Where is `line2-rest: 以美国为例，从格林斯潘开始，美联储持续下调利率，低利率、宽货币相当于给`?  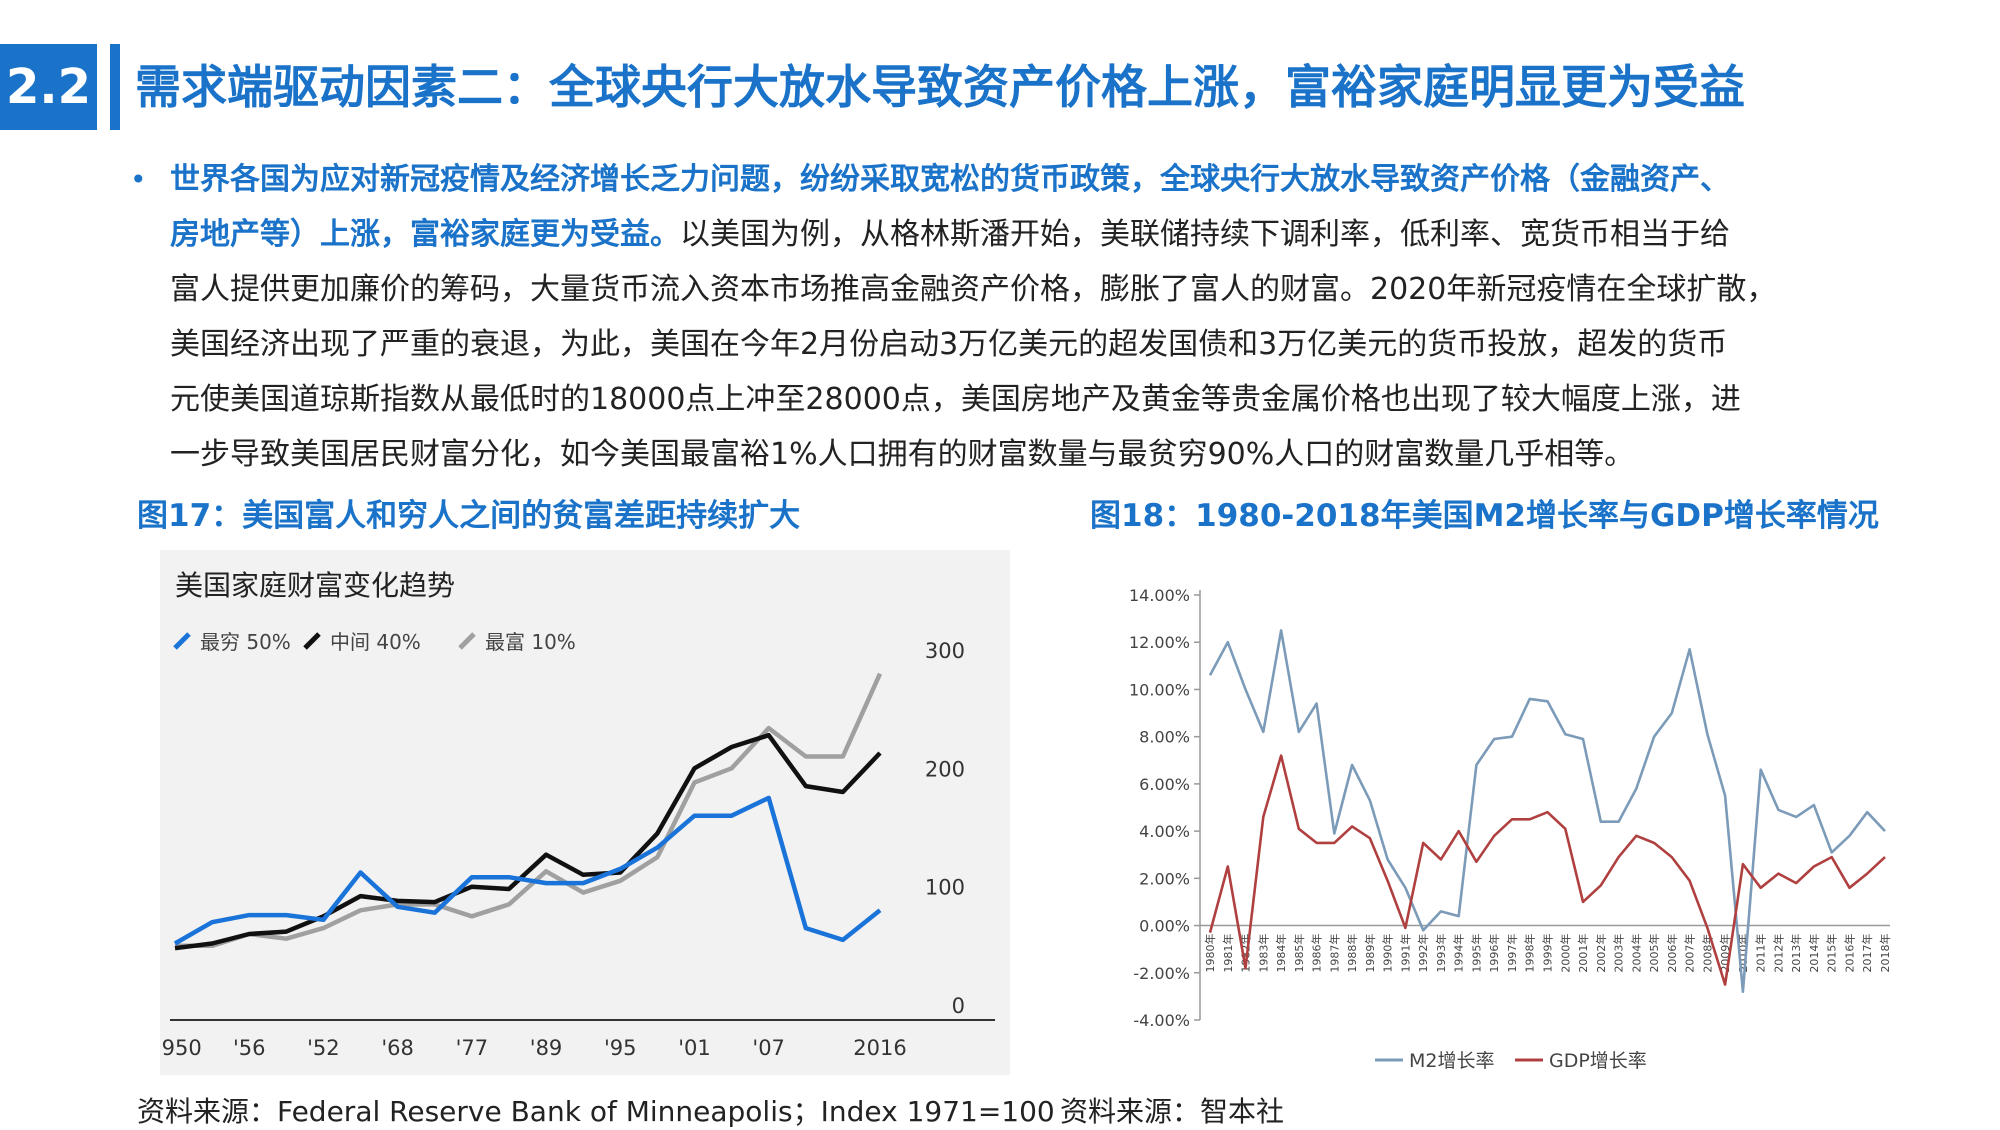
line2-rest: 以美国为例，从格林斯潘开始，美联储持续下调利率，低利率、宽货币相当于给 is located at coordinates (1205, 234).